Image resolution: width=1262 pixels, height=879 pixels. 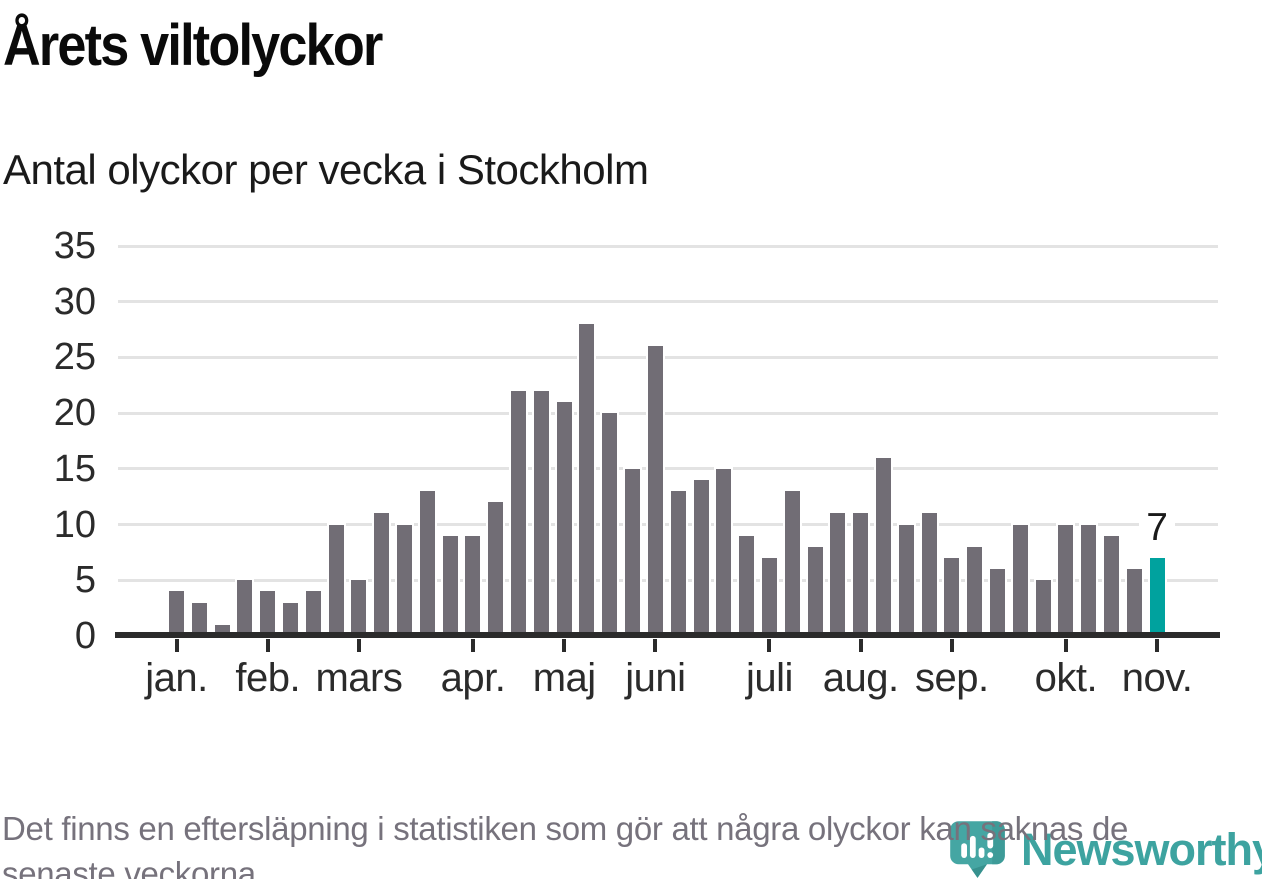 What do you see at coordinates (358, 645) in the screenshot?
I see `x-tick-mars` at bounding box center [358, 645].